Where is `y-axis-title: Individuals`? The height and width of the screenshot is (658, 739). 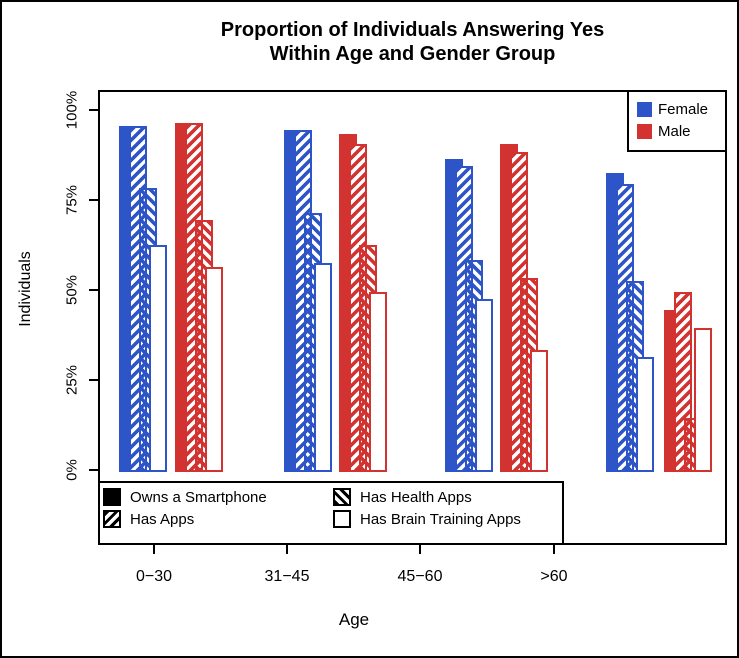
y-axis-title: Individuals is located at coordinates (25, 289).